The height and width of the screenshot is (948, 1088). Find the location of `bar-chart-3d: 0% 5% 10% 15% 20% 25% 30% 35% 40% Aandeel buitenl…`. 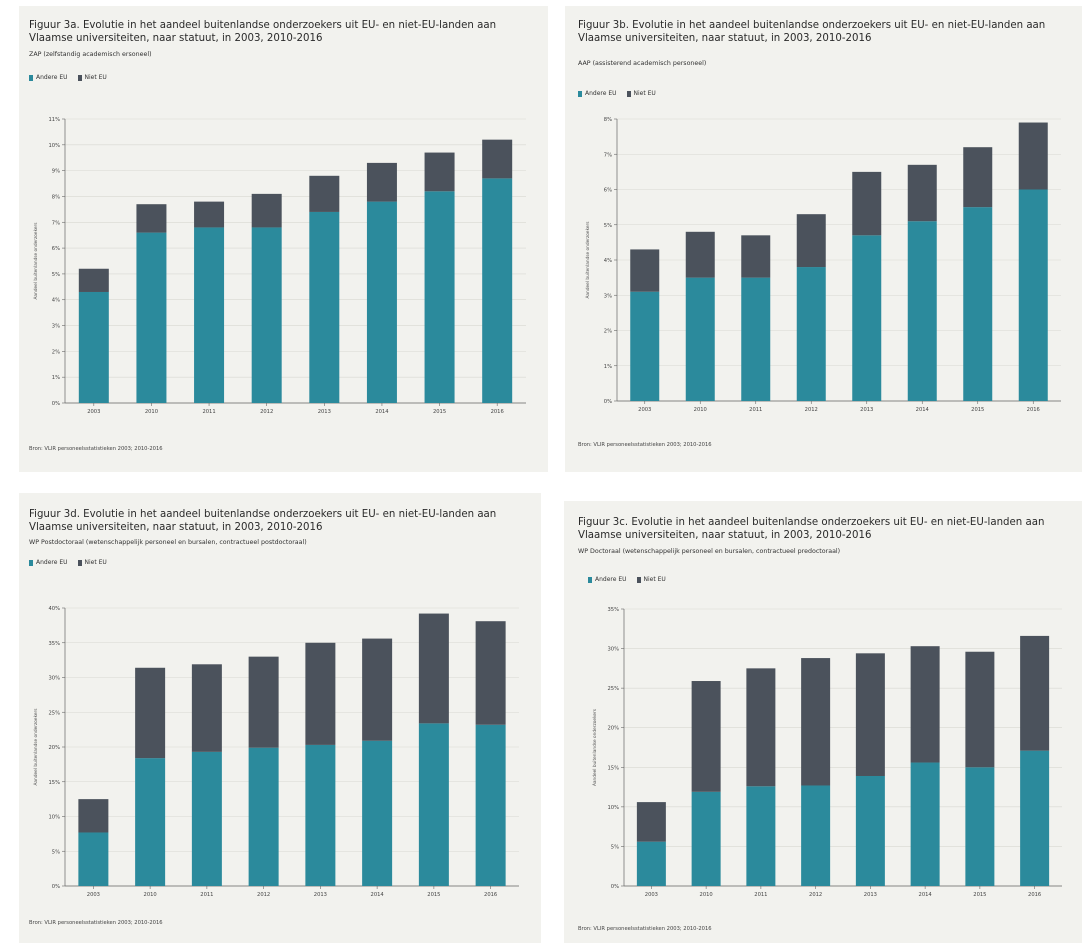

bar-chart-3d: 0% 5% 10% 15% 20% 25% 30% 35% 40% Aandeel buitenl… is located at coordinates (276, 752).